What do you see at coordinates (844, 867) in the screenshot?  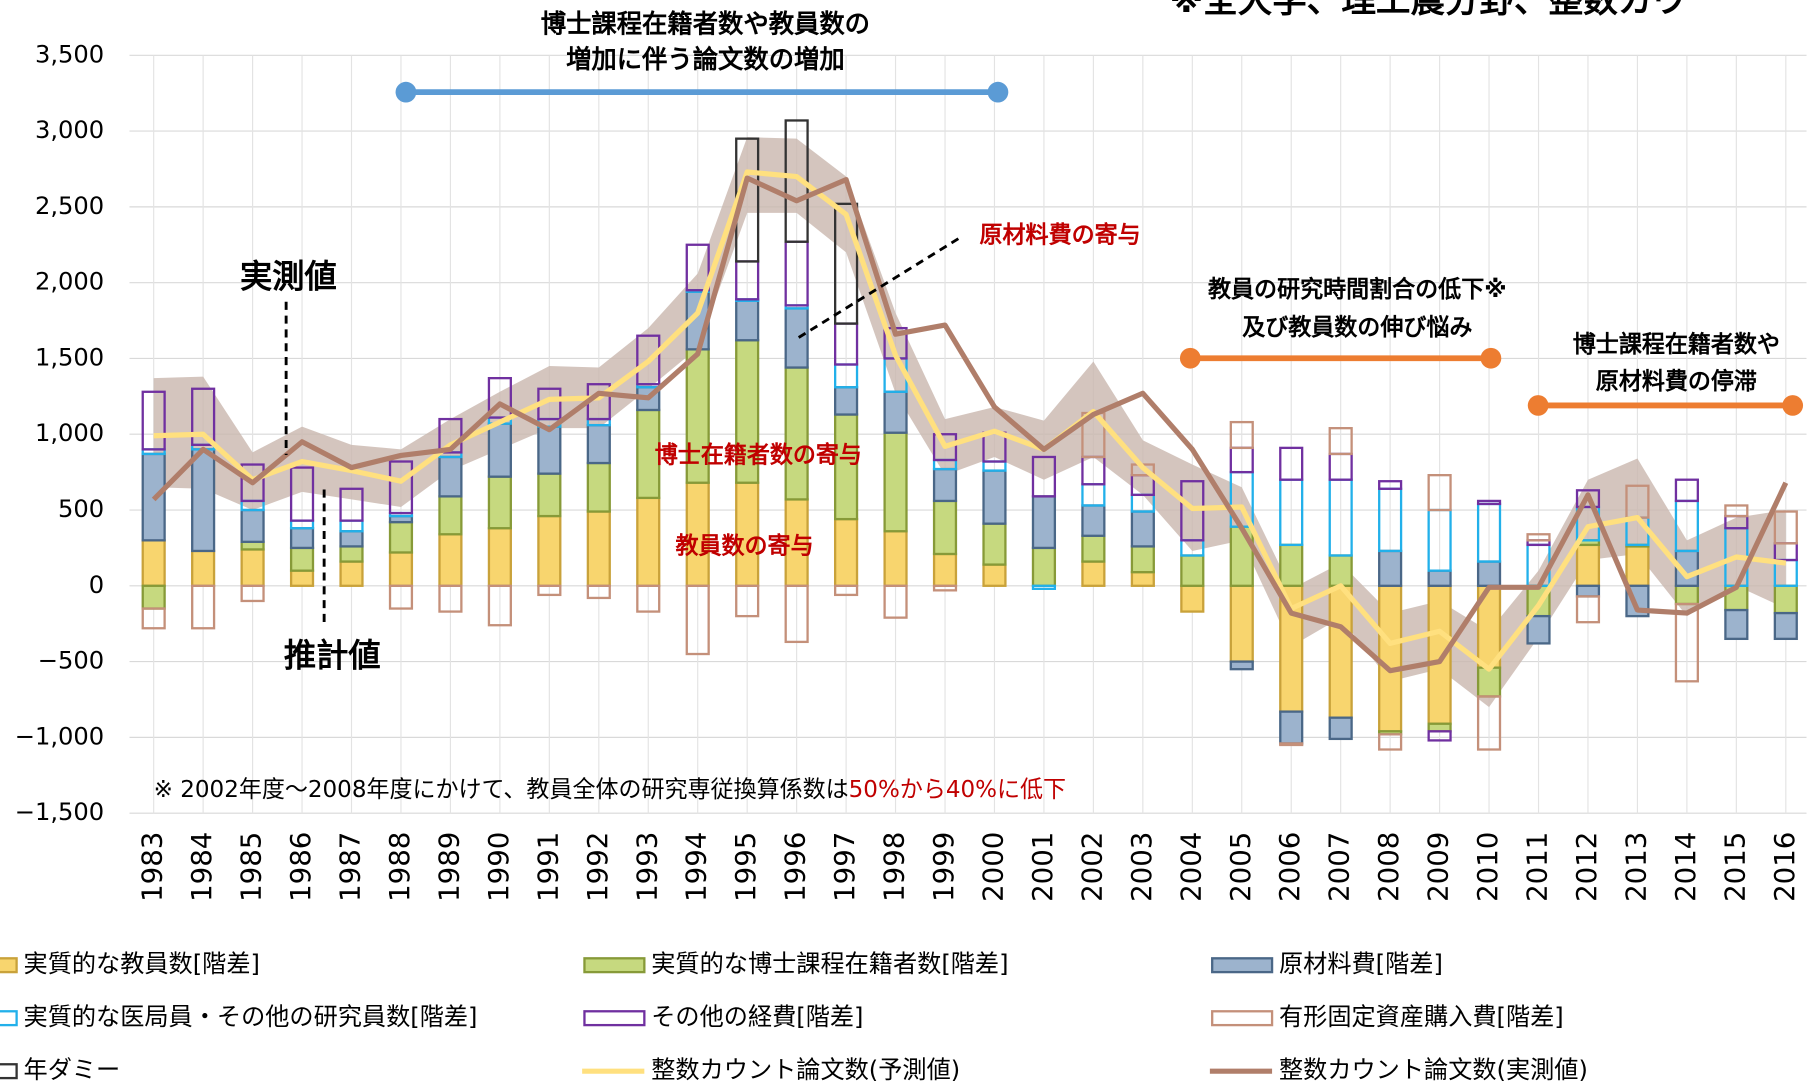 I see `x-tick-label: 1997` at bounding box center [844, 867].